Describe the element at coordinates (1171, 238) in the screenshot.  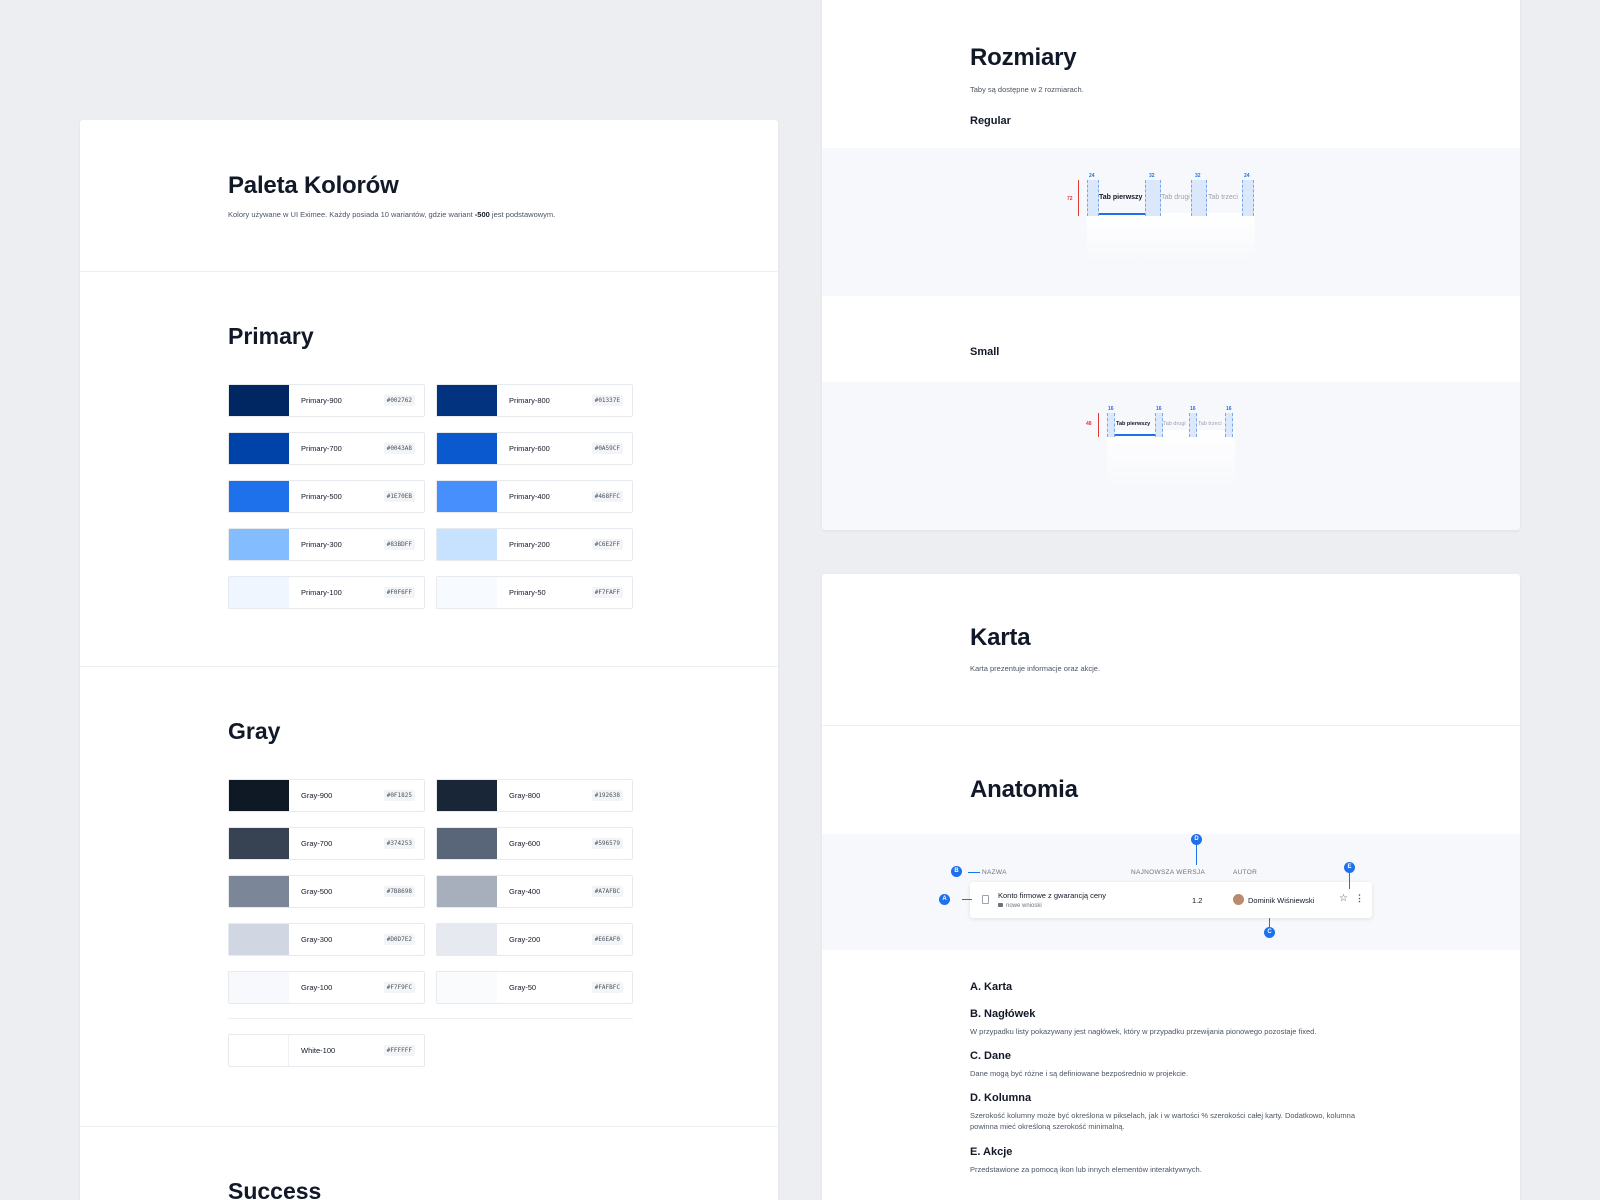
I see `regular-fade` at that location.